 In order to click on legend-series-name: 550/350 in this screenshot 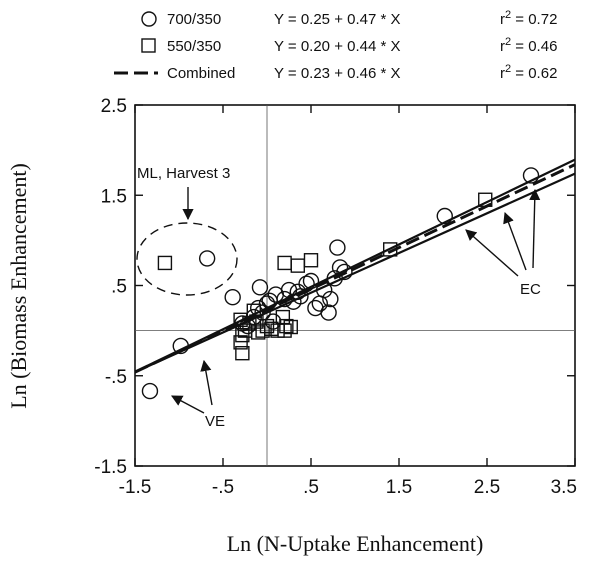, I will do `click(194, 46)`.